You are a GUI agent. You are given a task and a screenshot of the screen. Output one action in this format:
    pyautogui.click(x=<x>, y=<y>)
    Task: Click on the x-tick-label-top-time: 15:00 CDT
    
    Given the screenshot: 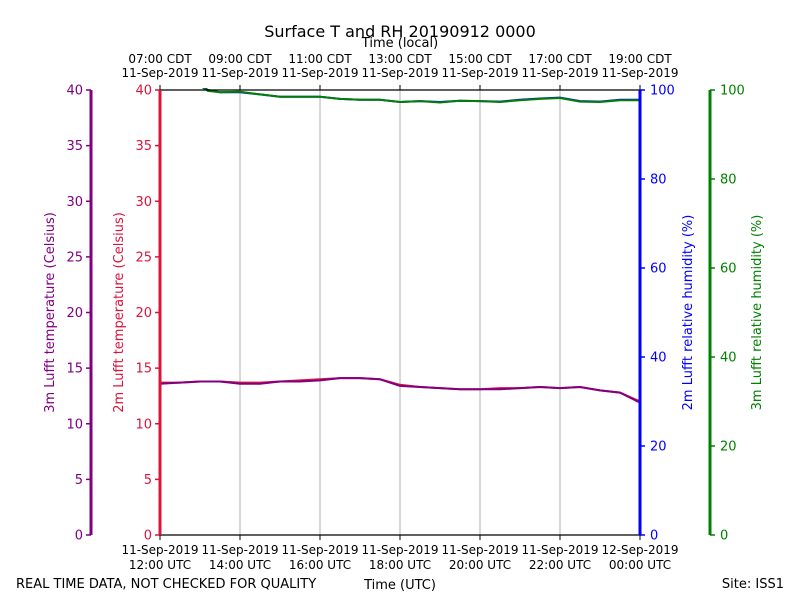 What is the action you would take?
    pyautogui.click(x=480, y=59)
    